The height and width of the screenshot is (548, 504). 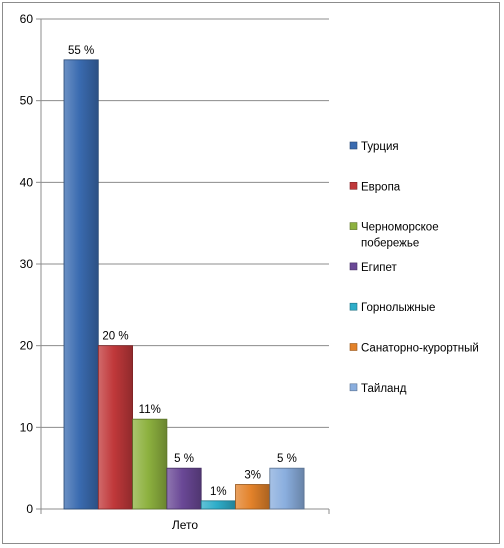 What do you see at coordinates (27, 346) in the screenshot?
I see `y-tick-label: 20` at bounding box center [27, 346].